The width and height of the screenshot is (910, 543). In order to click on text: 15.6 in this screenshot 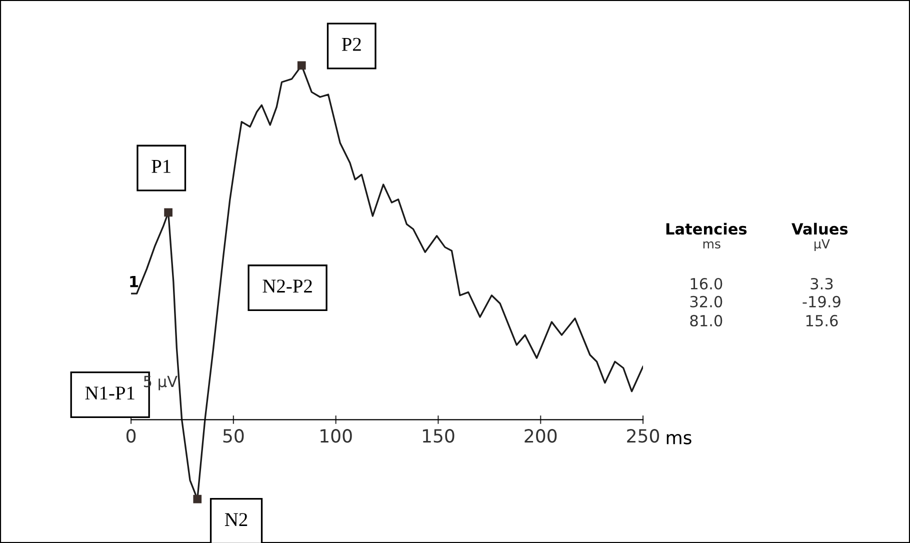, I will do `click(822, 320)`.